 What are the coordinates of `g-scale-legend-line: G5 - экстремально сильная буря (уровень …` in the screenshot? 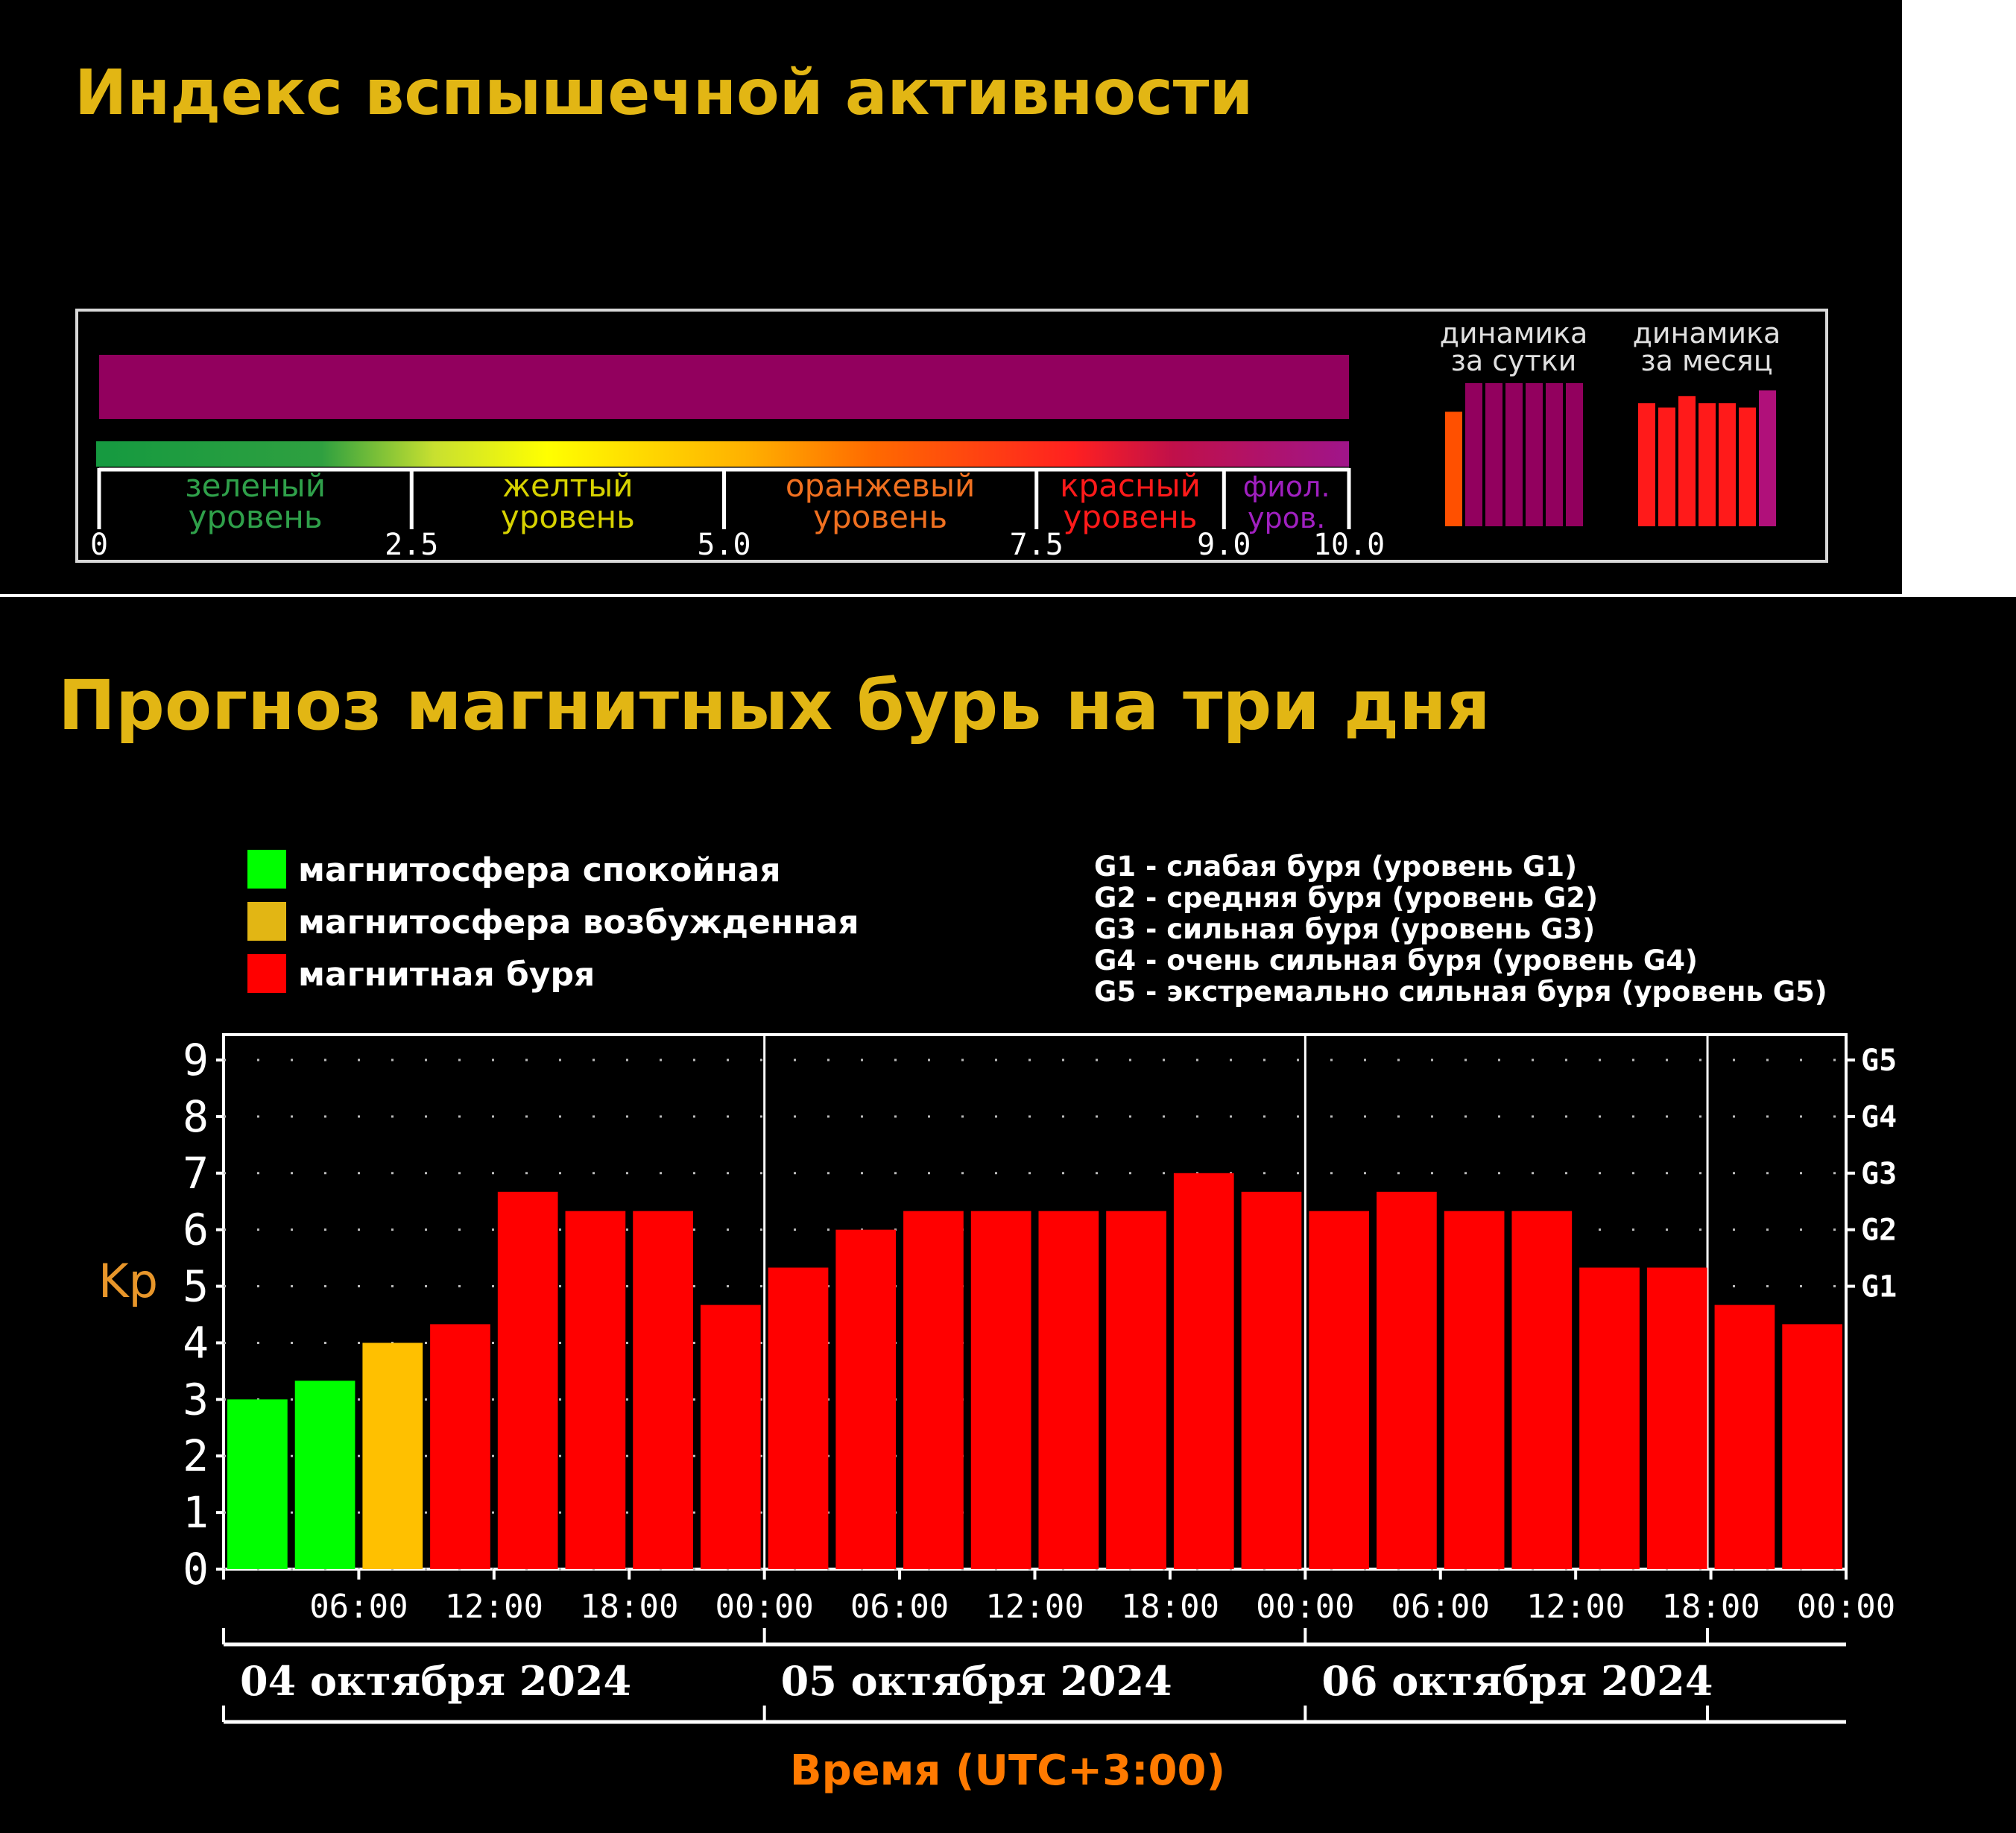 It's located at (1460, 992).